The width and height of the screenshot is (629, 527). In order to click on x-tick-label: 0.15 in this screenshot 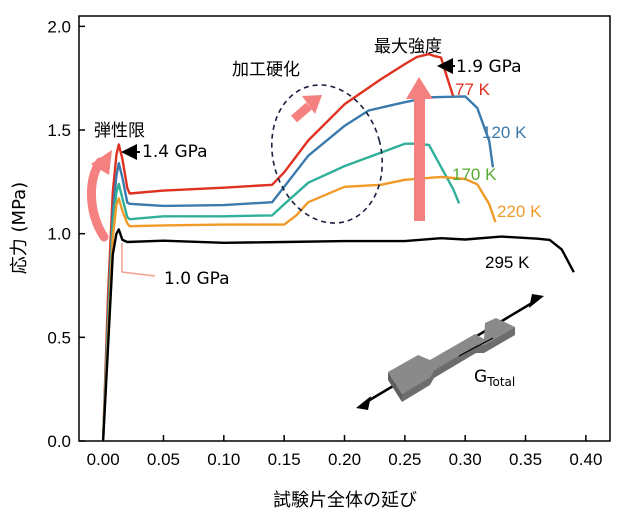, I will do `click(284, 459)`.